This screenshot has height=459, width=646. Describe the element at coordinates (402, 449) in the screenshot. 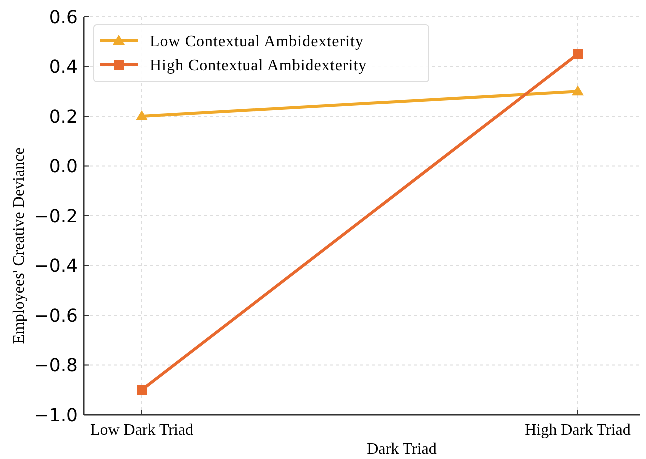

I see `x-axis-title: Dark Triad` at that location.